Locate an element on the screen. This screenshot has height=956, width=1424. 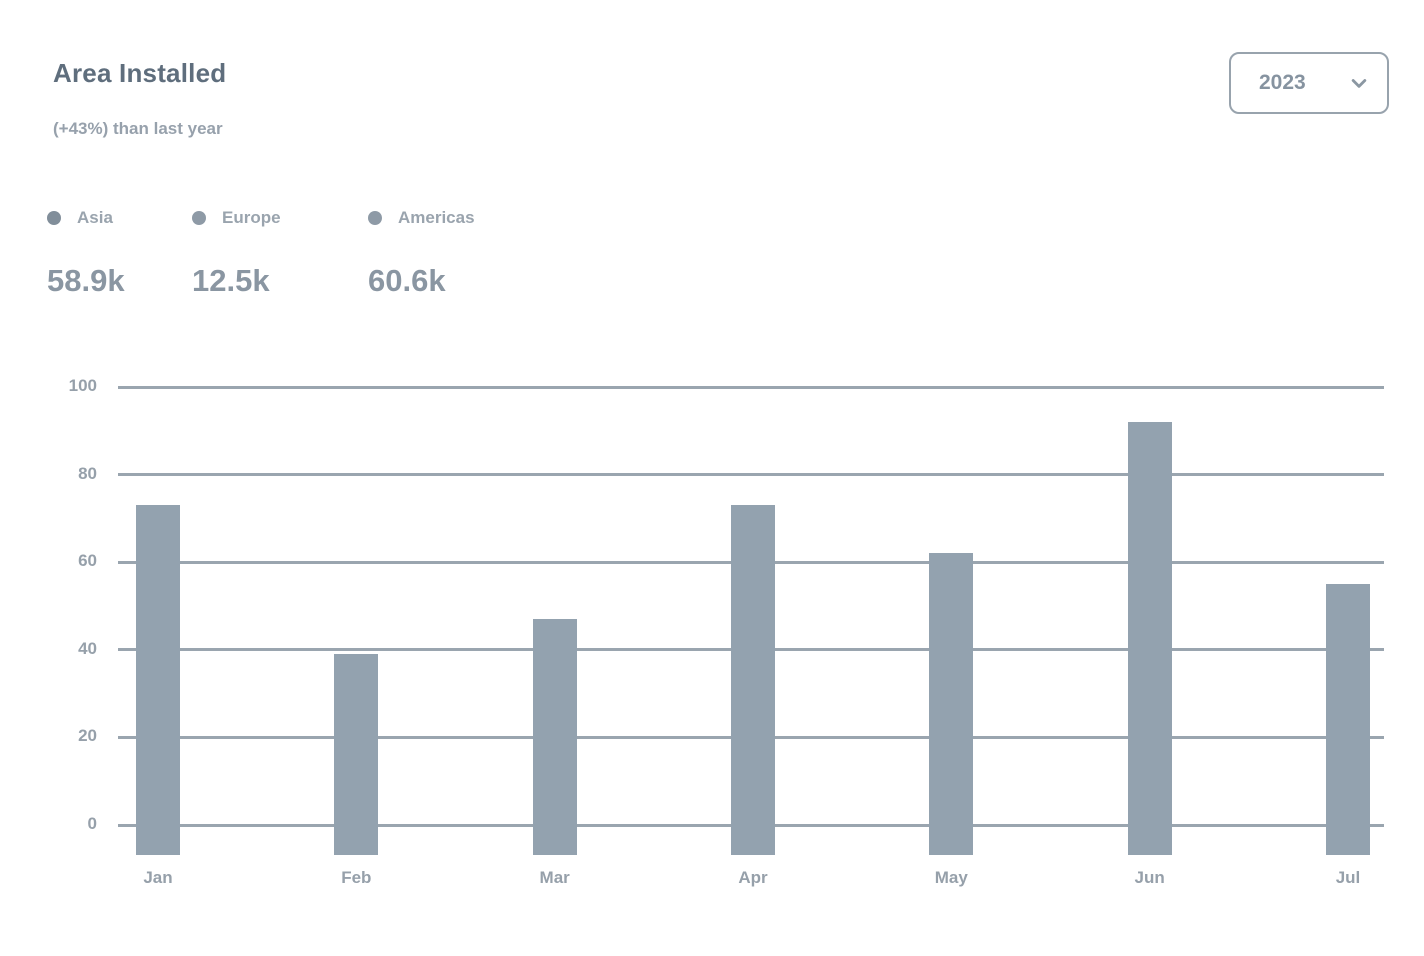
bar-feb is located at coordinates (356, 754).